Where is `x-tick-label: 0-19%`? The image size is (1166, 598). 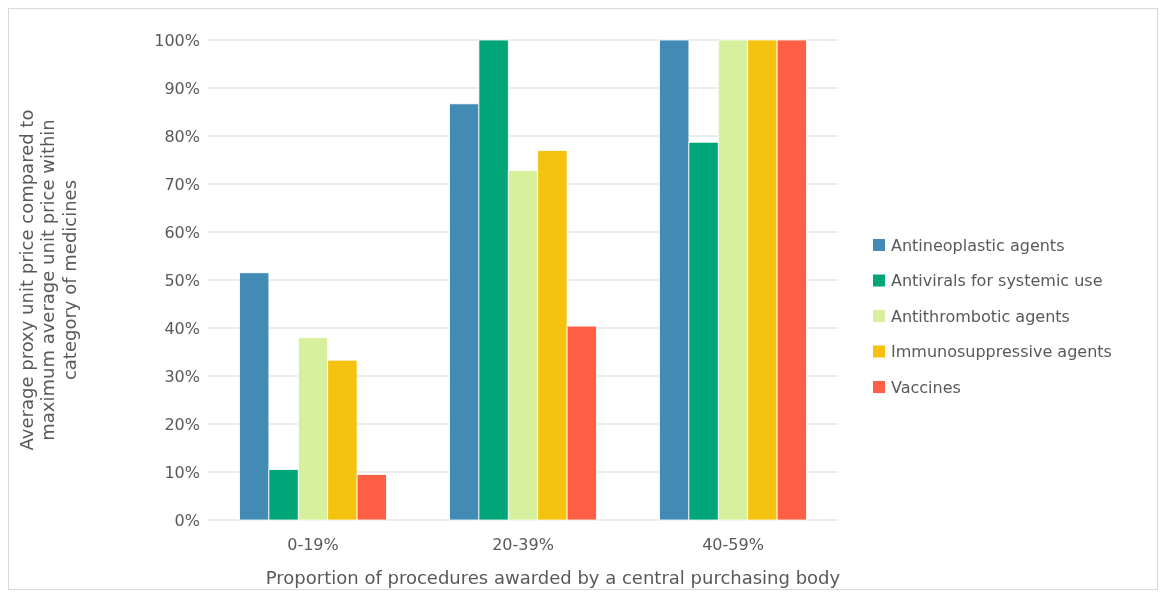 x-tick-label: 0-19% is located at coordinates (313, 544).